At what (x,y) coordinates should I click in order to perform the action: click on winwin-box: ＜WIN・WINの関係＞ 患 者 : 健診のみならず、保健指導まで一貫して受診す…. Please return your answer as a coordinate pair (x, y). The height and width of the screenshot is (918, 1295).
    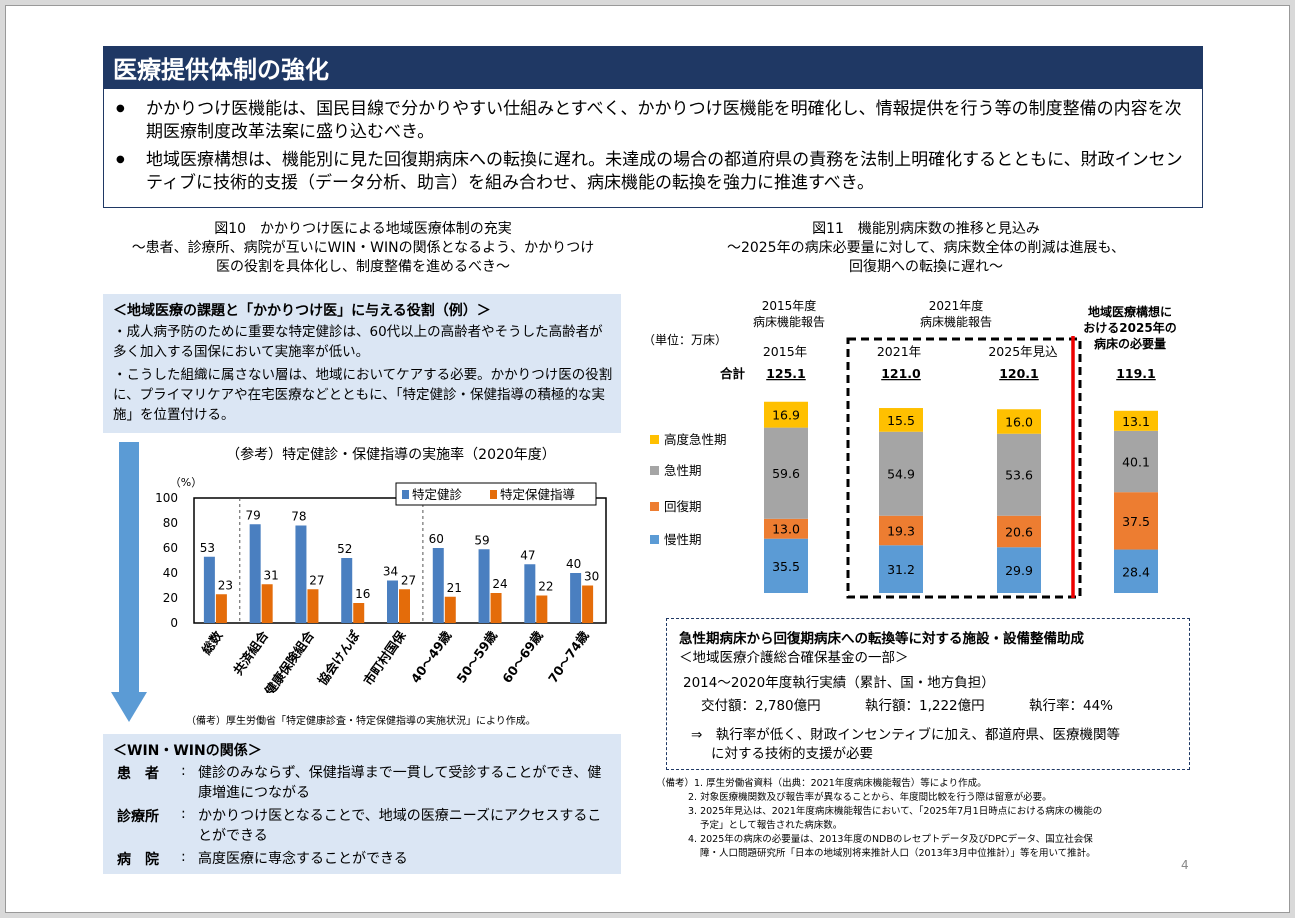
    Looking at the image, I should click on (362, 804).